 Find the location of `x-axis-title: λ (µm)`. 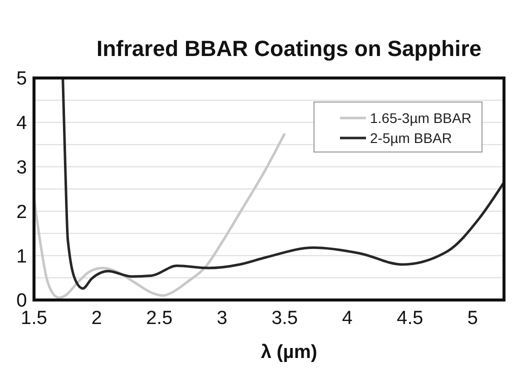

x-axis-title: λ (µm) is located at coordinates (289, 352).